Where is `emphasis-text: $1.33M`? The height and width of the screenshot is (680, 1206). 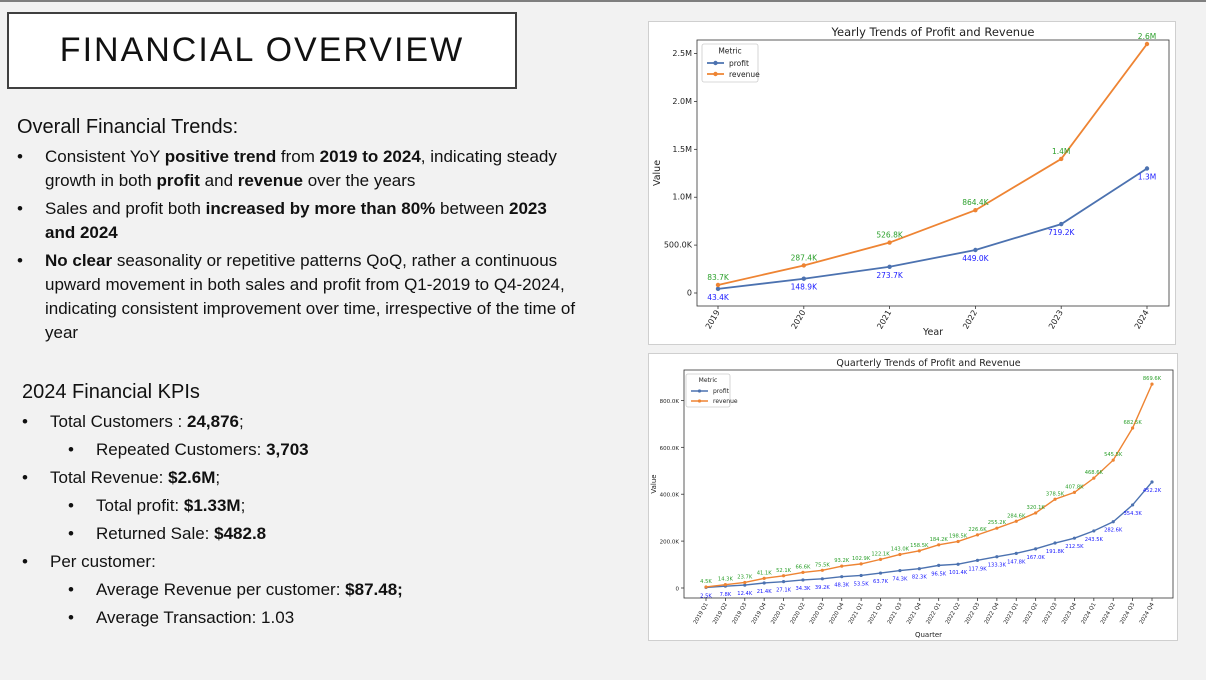 emphasis-text: $1.33M is located at coordinates (212, 505).